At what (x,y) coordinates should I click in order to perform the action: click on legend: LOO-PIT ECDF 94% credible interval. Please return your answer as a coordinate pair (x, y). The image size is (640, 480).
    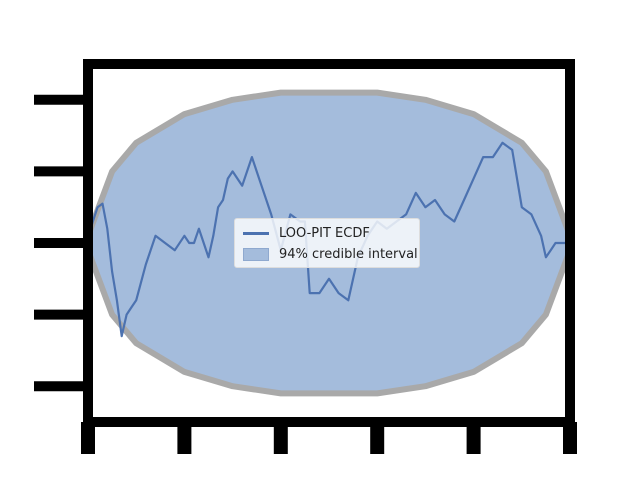
    Looking at the image, I should click on (327, 243).